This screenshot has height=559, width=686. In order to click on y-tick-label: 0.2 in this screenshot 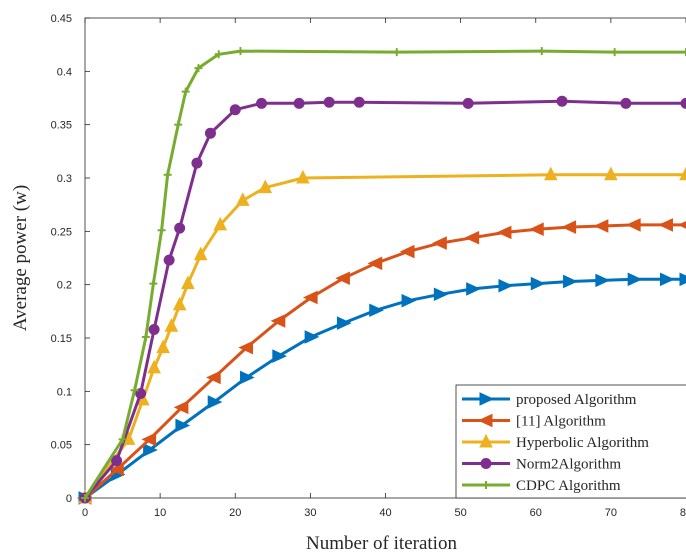, I will do `click(64, 286)`.